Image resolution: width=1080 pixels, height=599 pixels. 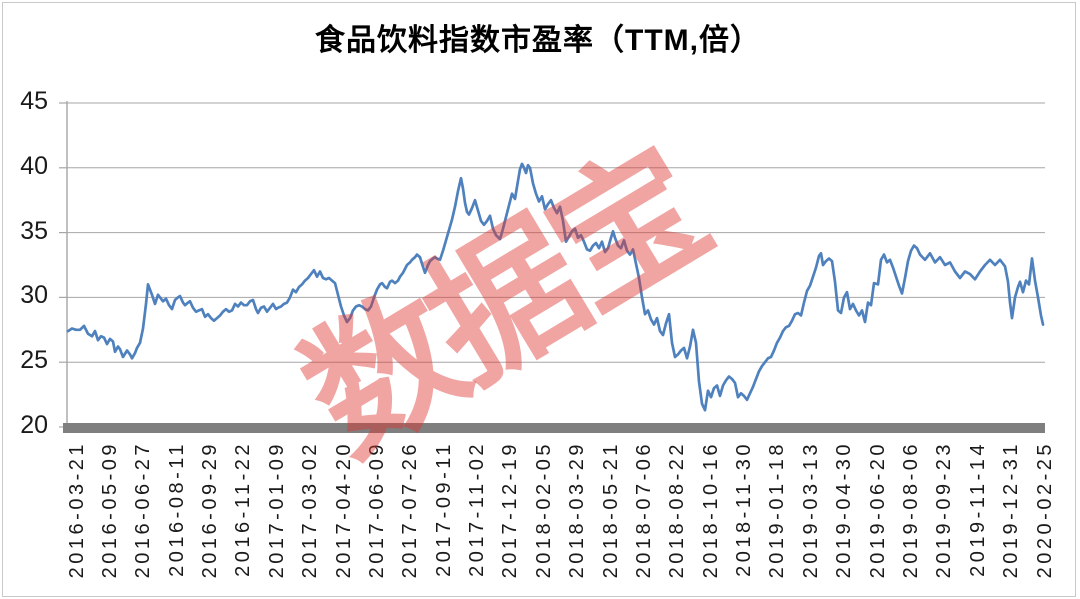 I want to click on x-axis-label: 2018-07-06, so click(x=643, y=510).